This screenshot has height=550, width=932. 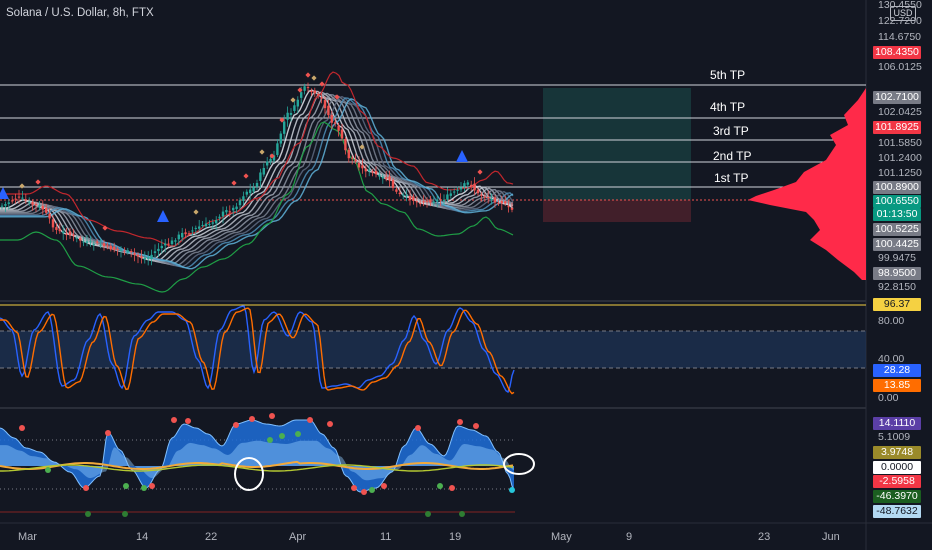 I want to click on volume-profile, so click(x=807, y=184).